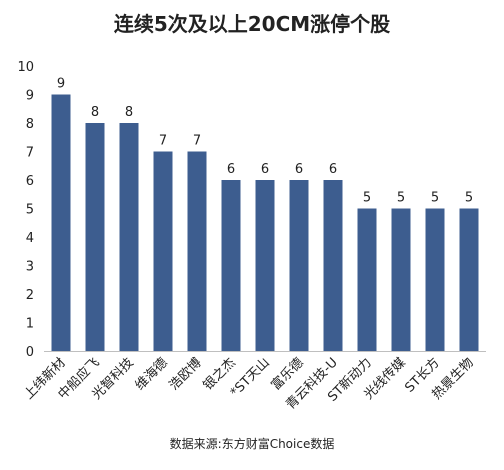 The width and height of the screenshot is (504, 470). Describe the element at coordinates (152, 374) in the screenshot. I see `category-label: 维海德` at that location.